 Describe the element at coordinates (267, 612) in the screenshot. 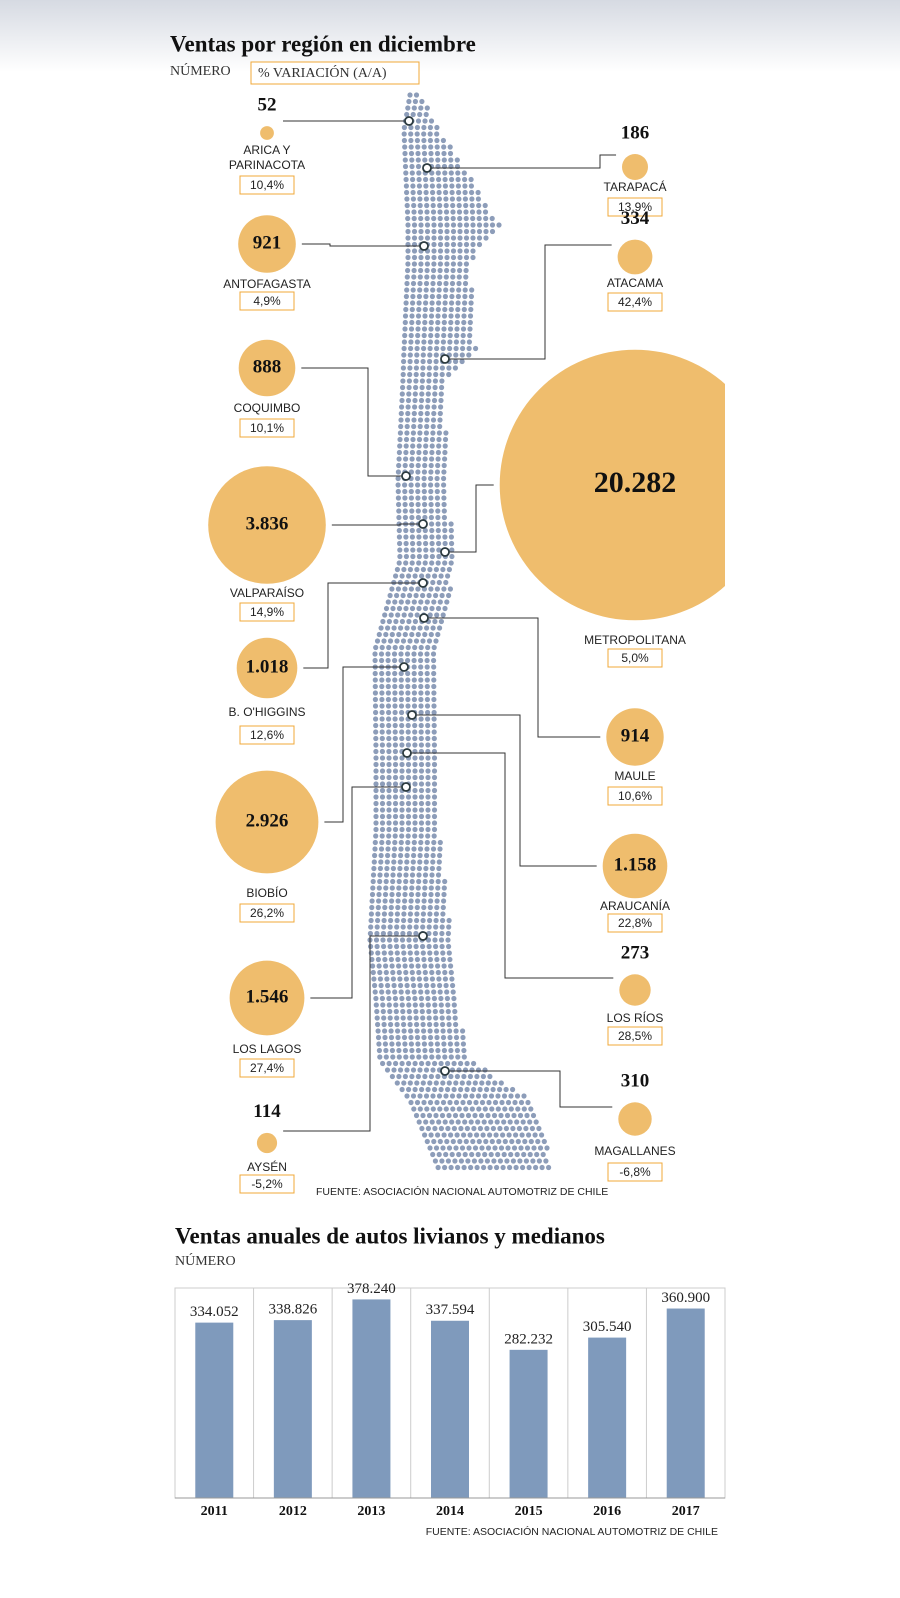

I see `variation-box` at that location.